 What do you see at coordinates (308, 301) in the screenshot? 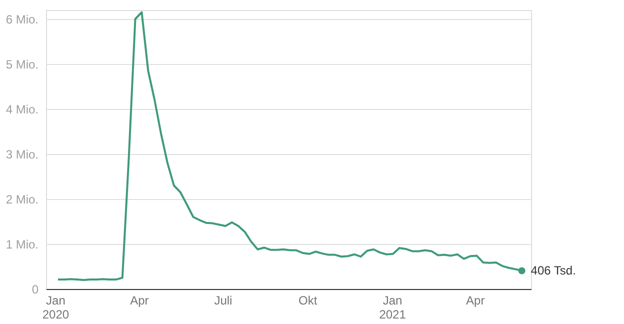
I see `x-tick-label: Okt` at bounding box center [308, 301].